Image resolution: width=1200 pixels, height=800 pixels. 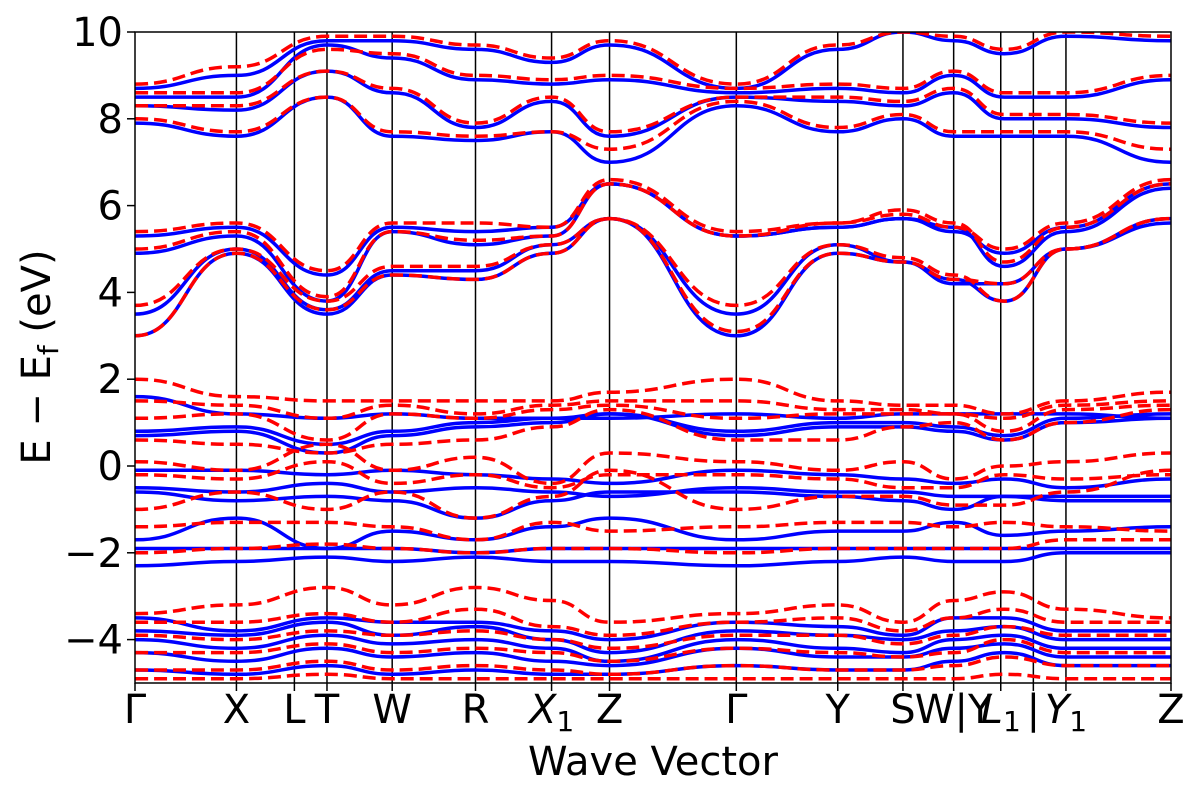 What do you see at coordinates (1001, 712) in the screenshot?
I see `x-tick-label: L1` at bounding box center [1001, 712].